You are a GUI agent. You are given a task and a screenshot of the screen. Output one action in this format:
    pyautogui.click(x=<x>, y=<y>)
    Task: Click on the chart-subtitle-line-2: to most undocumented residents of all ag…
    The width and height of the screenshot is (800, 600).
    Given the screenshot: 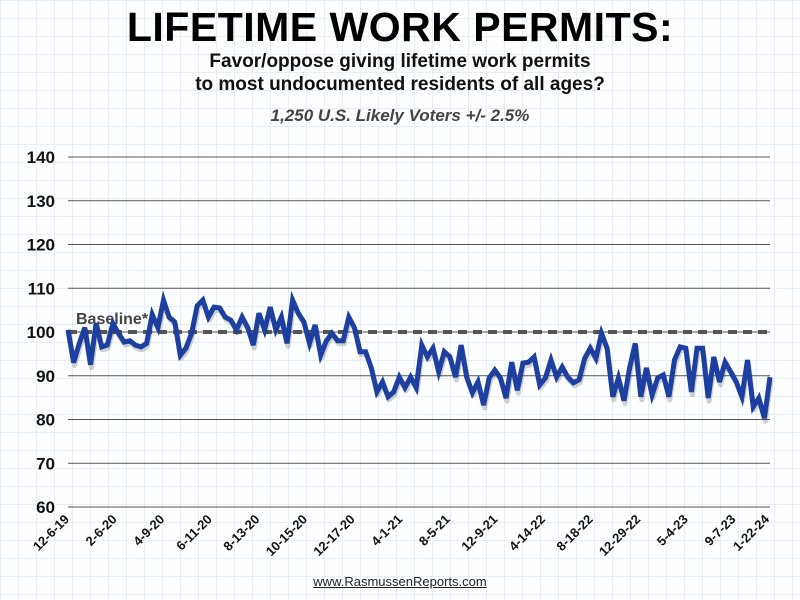 What is the action you would take?
    pyautogui.click(x=400, y=84)
    